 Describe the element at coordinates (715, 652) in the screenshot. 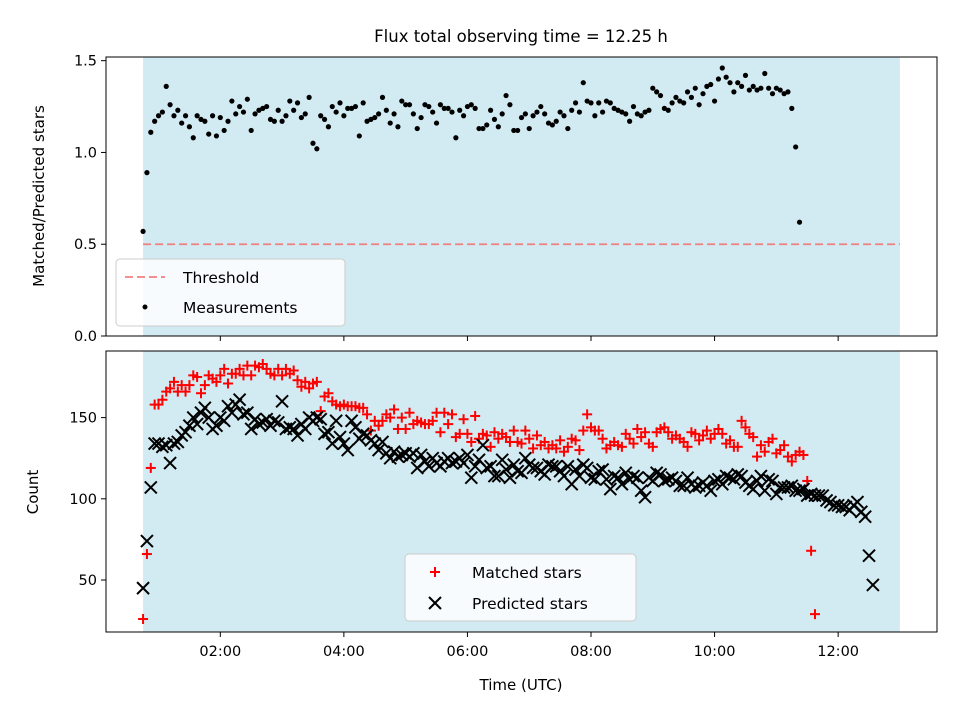

I see `x-tick-label: 10:00` at that location.